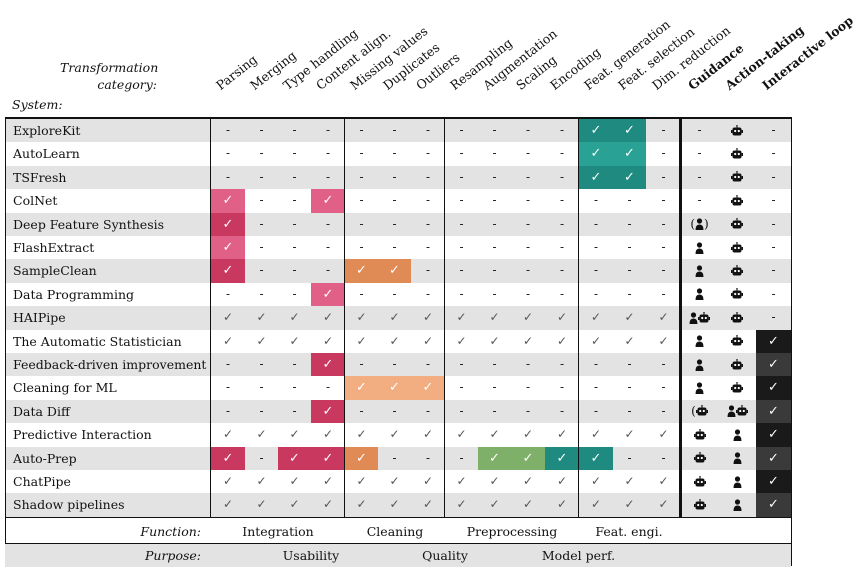 The width and height of the screenshot is (857, 570). Describe the element at coordinates (170, 531) in the screenshot. I see `function-row-label: Function:` at that location.